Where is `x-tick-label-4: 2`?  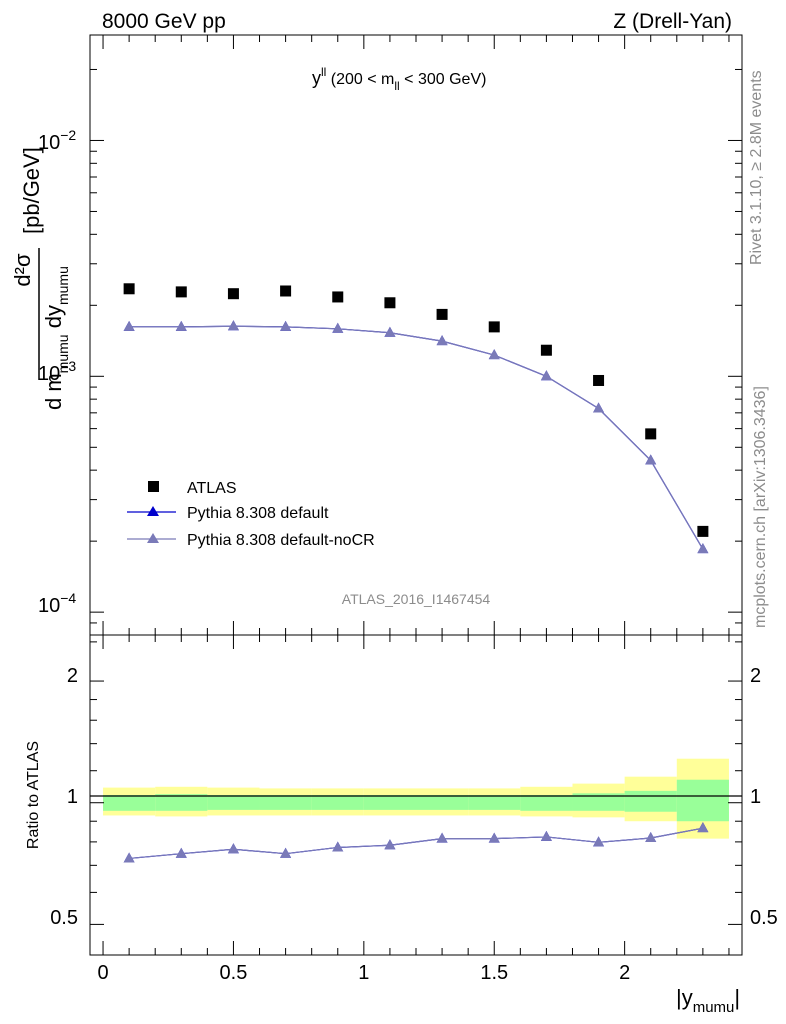
x-tick-label-4: 2 is located at coordinates (624, 973).